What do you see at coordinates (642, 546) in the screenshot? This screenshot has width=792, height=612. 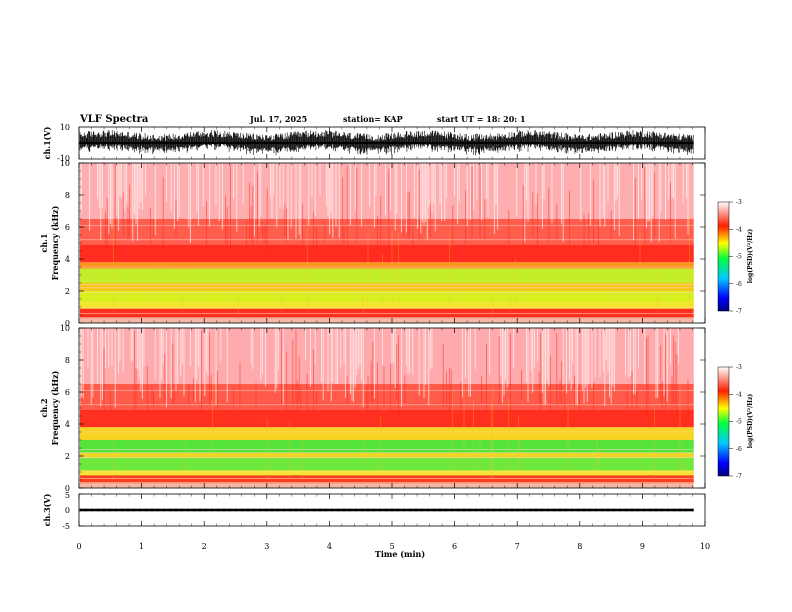 I see `time-tick-label-9: 9` at bounding box center [642, 546].